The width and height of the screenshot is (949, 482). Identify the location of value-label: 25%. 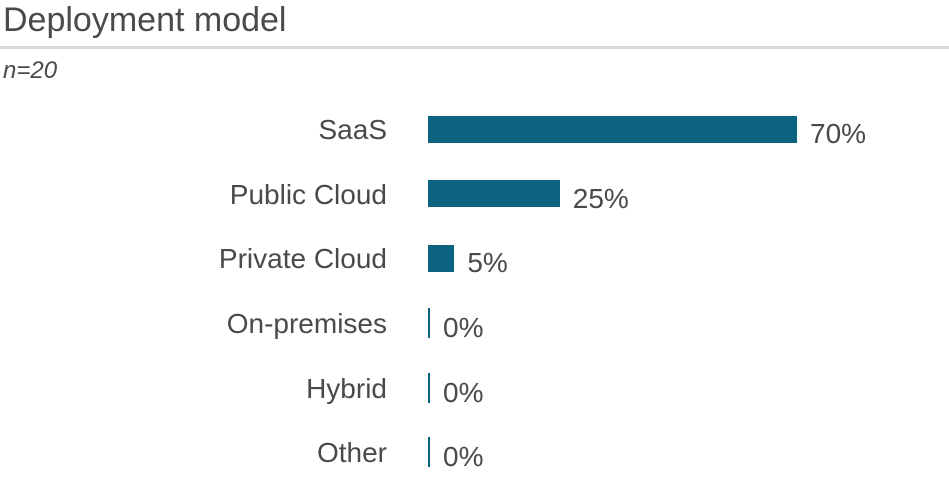
(600, 198).